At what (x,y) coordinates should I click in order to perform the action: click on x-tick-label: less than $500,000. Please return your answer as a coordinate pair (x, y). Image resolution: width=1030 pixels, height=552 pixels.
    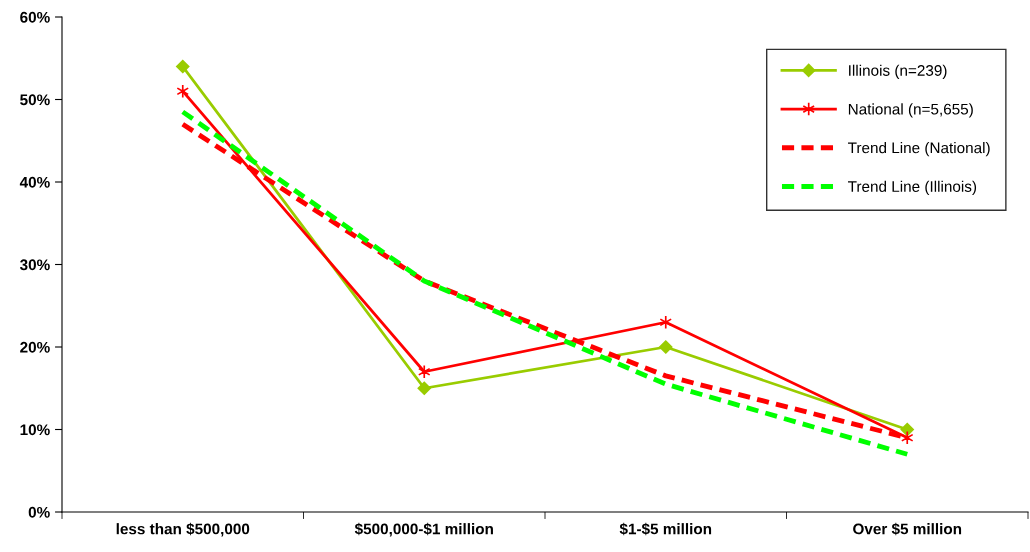
    Looking at the image, I should click on (183, 529).